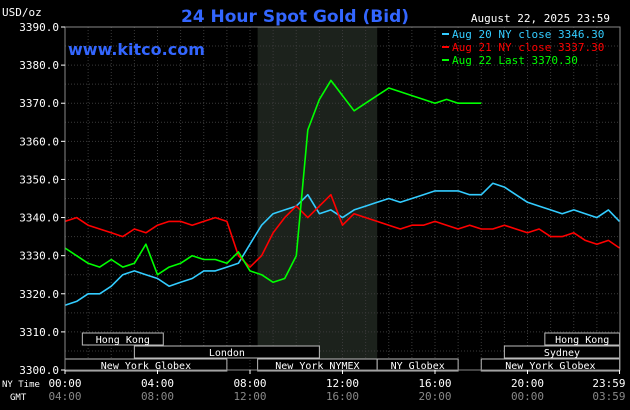 Image resolution: width=630 pixels, height=410 pixels. What do you see at coordinates (39, 65) in the screenshot?
I see `y-tick-label: 3380.0` at bounding box center [39, 65].